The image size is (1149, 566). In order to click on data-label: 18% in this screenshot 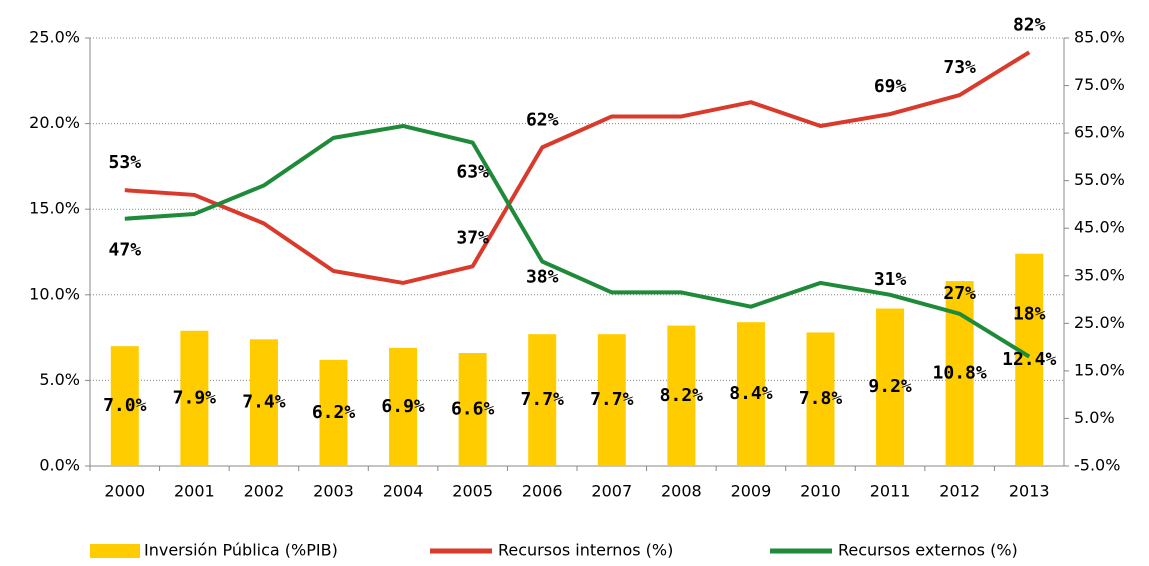, I will do `click(1029, 314)`.